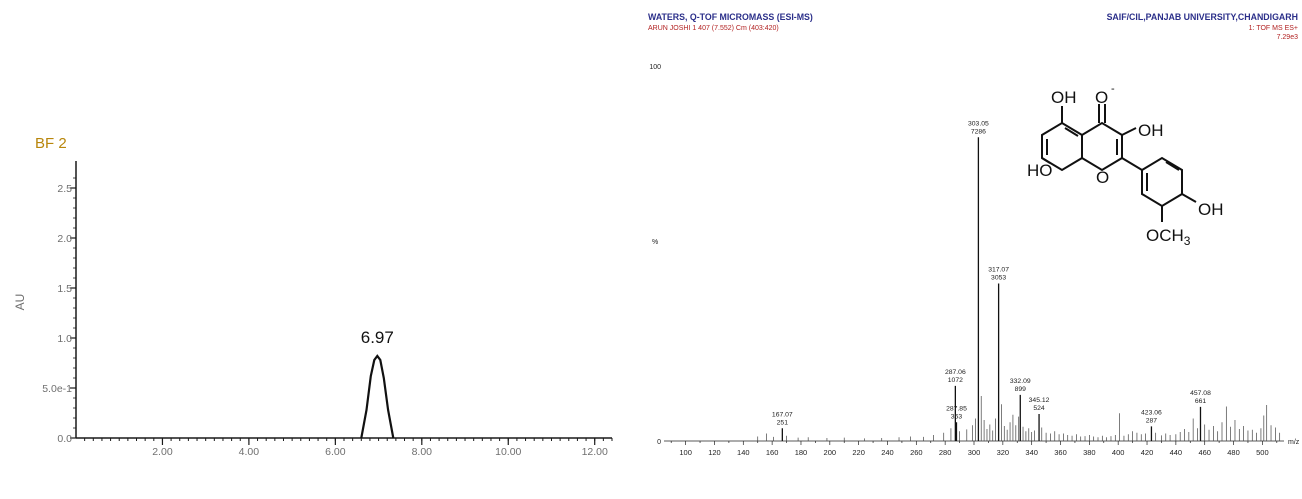 The image size is (1302, 499). I want to click on peak-intensity-label: 7286, so click(978, 131).